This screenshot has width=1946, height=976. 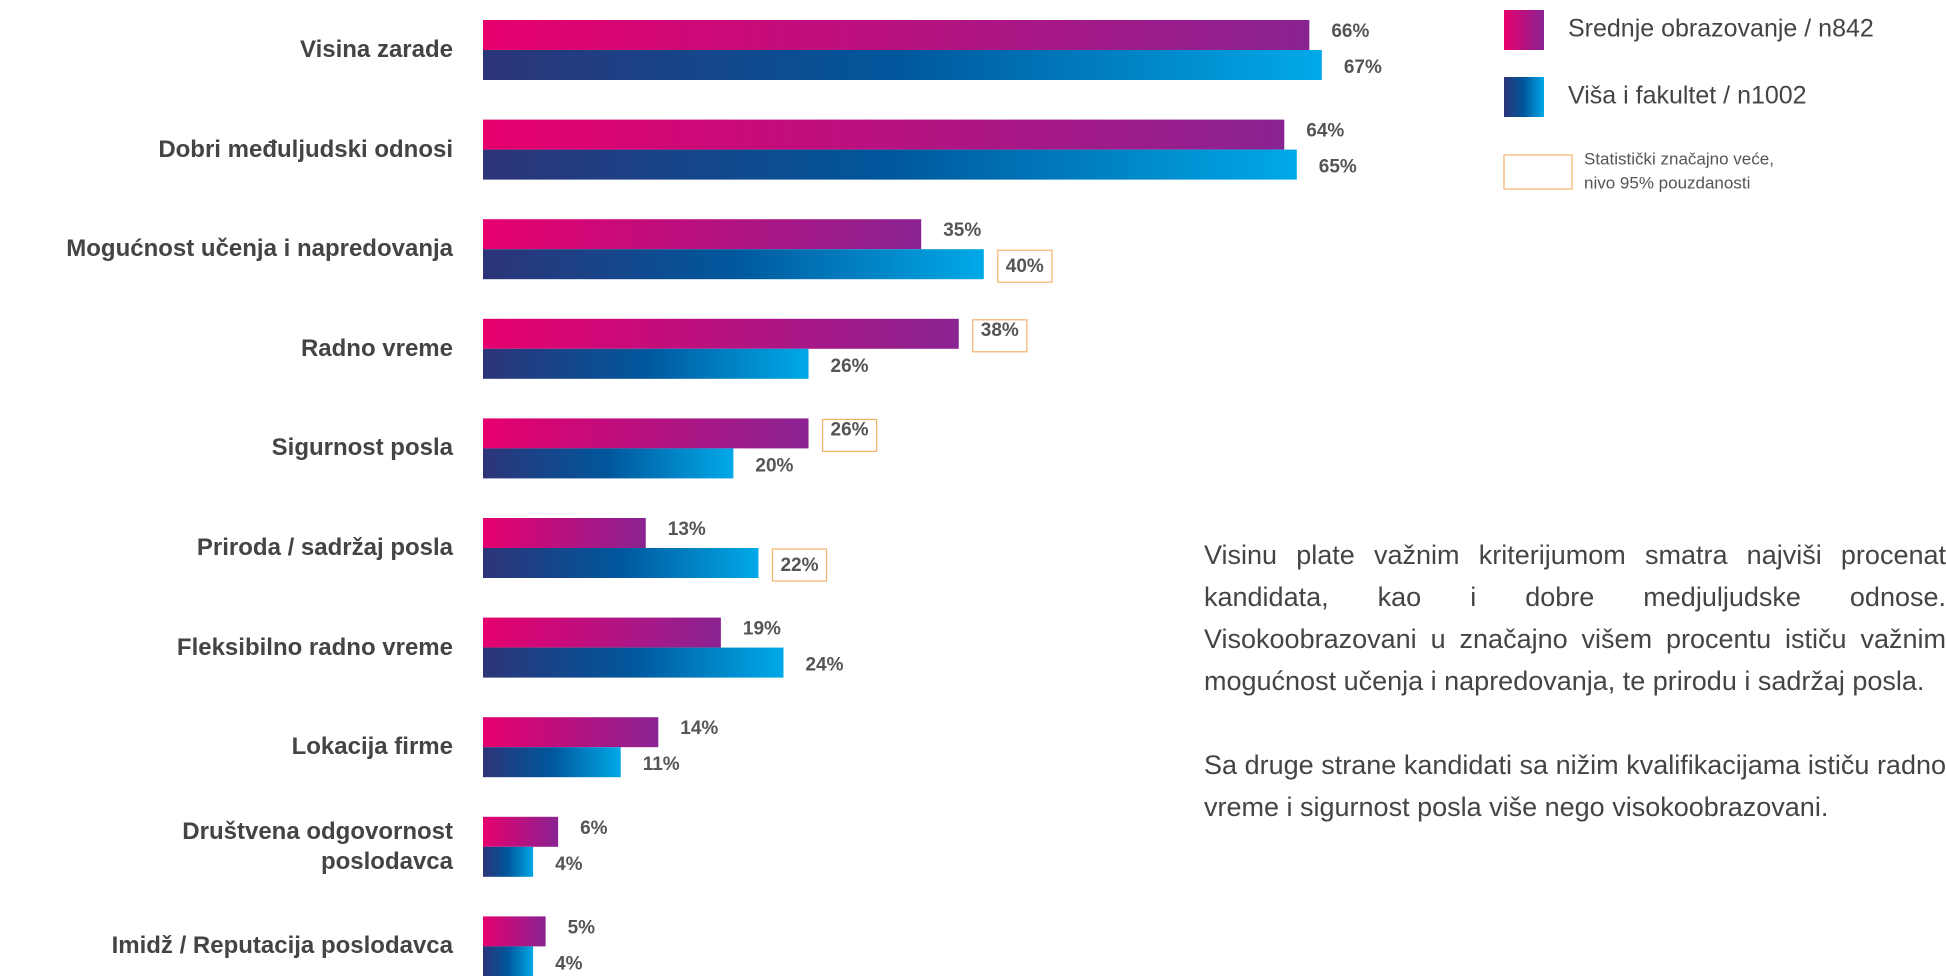 What do you see at coordinates (824, 665) in the screenshot?
I see `value-label: 24%` at bounding box center [824, 665].